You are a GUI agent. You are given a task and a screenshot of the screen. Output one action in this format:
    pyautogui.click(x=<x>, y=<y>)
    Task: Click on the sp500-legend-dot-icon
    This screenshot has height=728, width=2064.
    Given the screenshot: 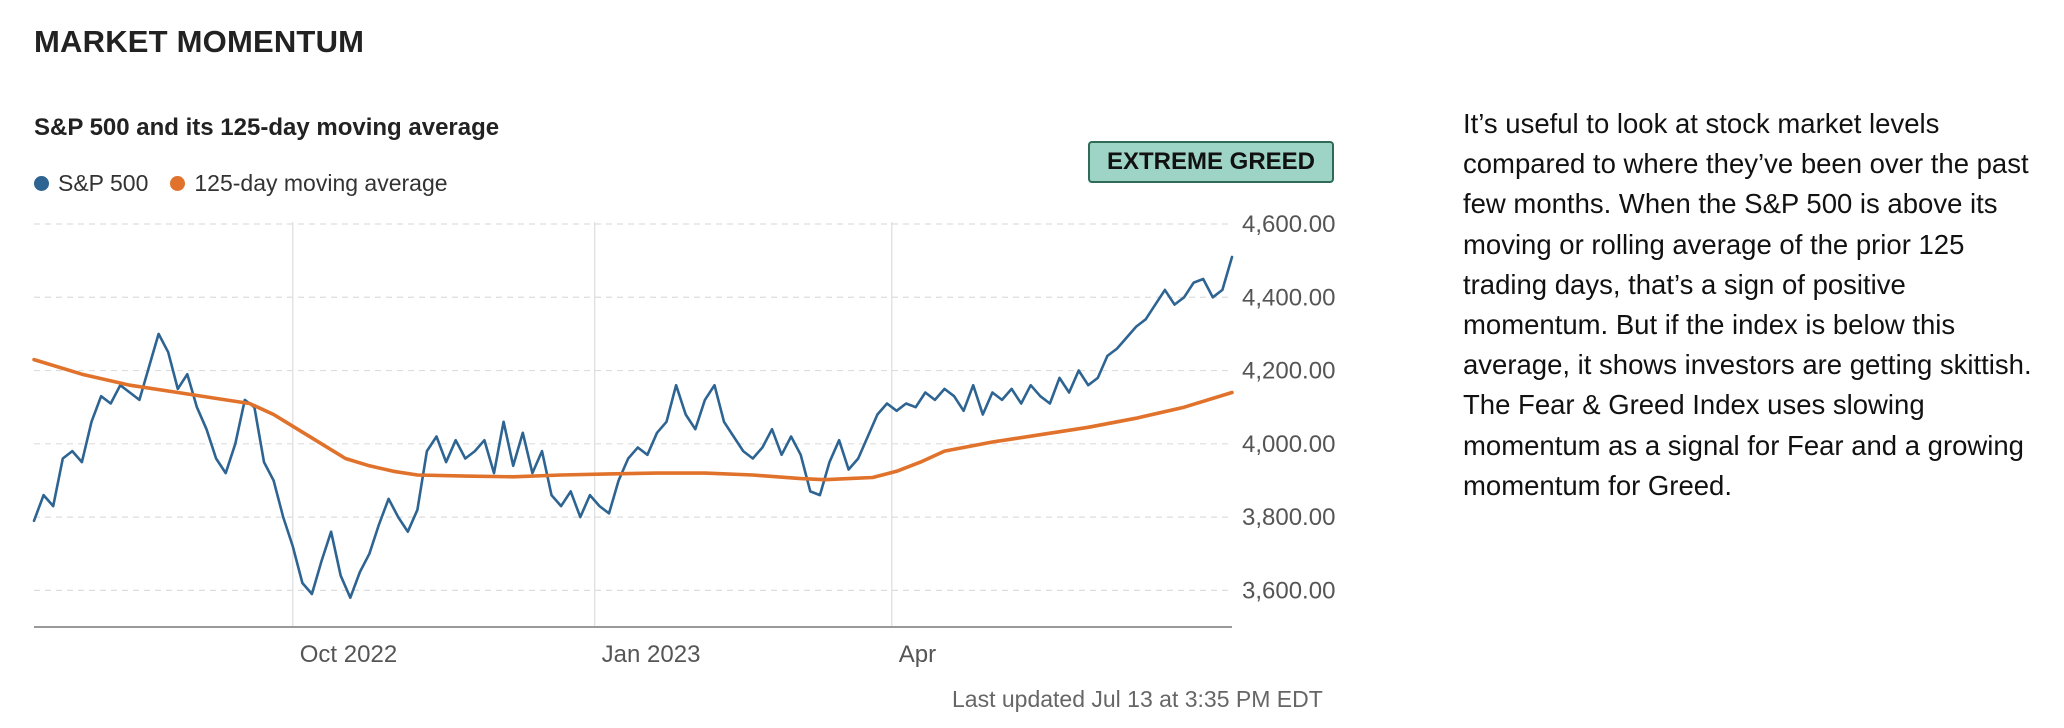 What is the action you would take?
    pyautogui.click(x=41, y=183)
    